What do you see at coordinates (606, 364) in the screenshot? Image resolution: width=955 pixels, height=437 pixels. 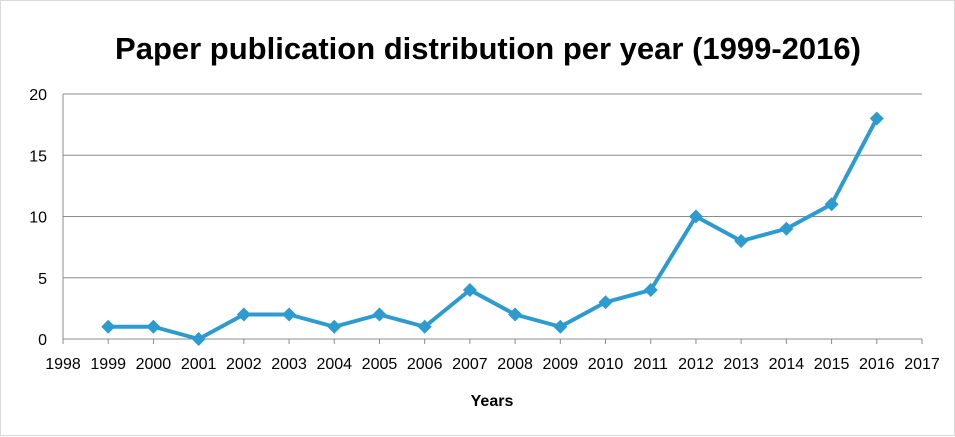 I see `x-tick-label: 2010` at bounding box center [606, 364].